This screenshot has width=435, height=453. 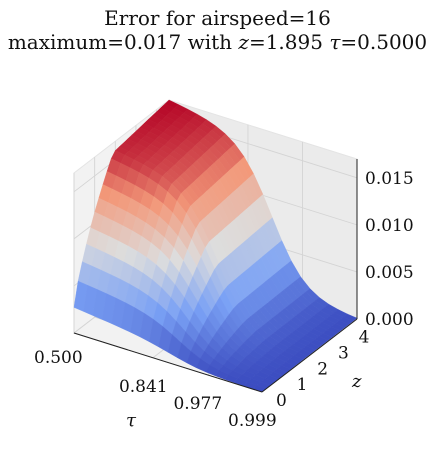 I want to click on title-z-symbol: z, so click(x=243, y=42).